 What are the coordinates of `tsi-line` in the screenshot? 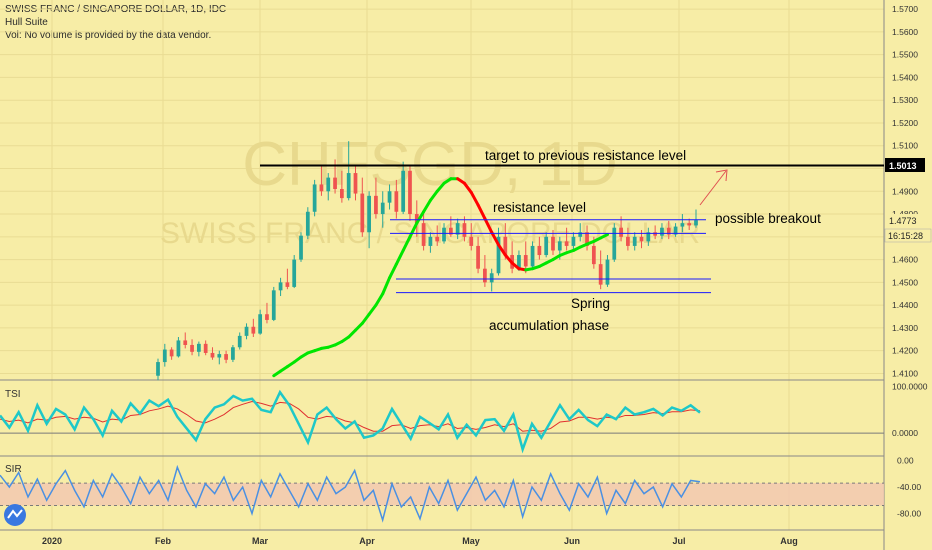 It's located at (350, 421).